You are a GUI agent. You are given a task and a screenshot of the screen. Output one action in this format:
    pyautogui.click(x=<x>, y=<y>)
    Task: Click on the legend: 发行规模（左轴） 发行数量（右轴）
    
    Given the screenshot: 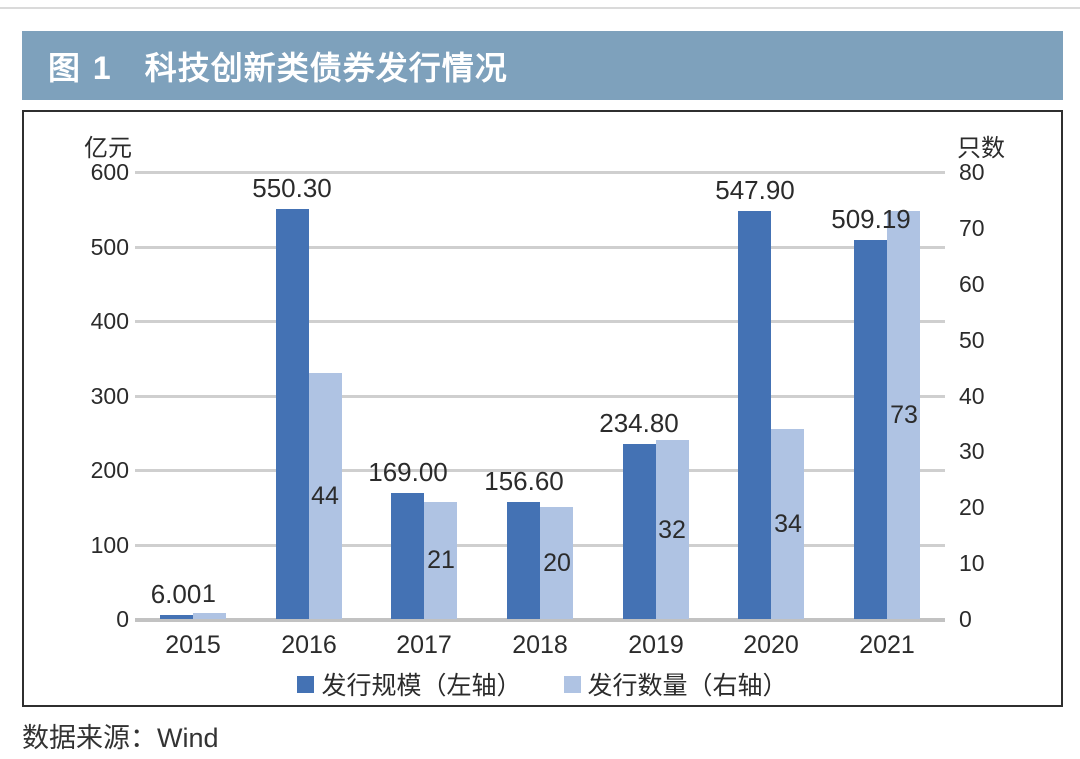 What is the action you would take?
    pyautogui.click(x=542, y=684)
    